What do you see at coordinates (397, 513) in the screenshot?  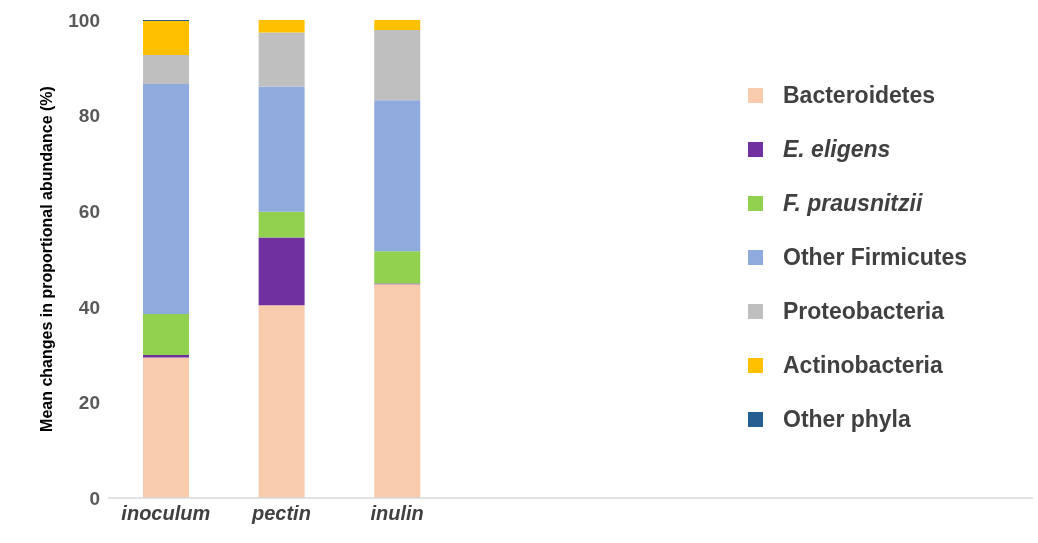 I see `x-tick-label: inulin` at bounding box center [397, 513].